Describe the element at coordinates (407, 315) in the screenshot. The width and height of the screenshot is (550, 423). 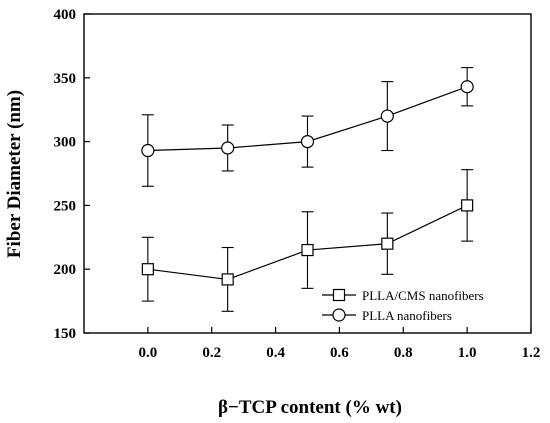
I see `legend-label: PLLA nanofibers` at that location.